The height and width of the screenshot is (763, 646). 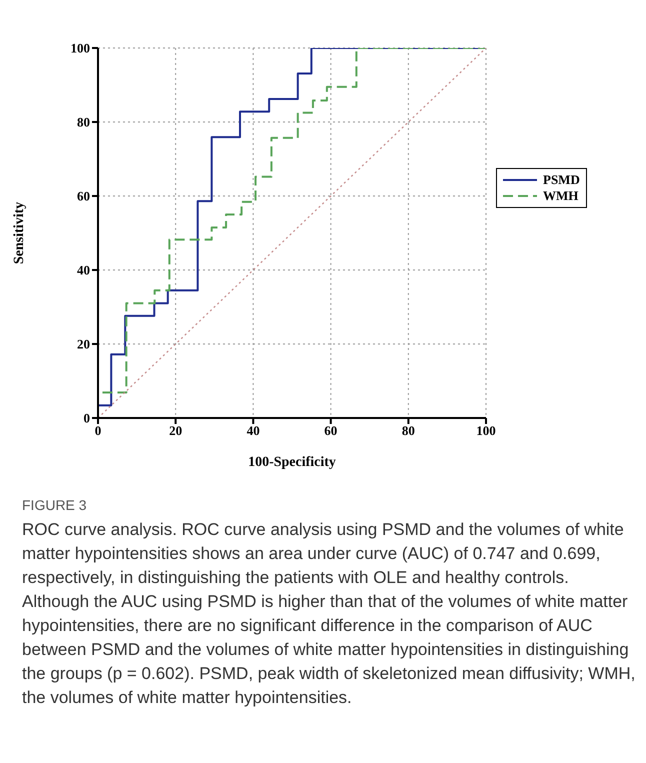 What do you see at coordinates (408, 430) in the screenshot?
I see `x-tick-label: 80` at bounding box center [408, 430].